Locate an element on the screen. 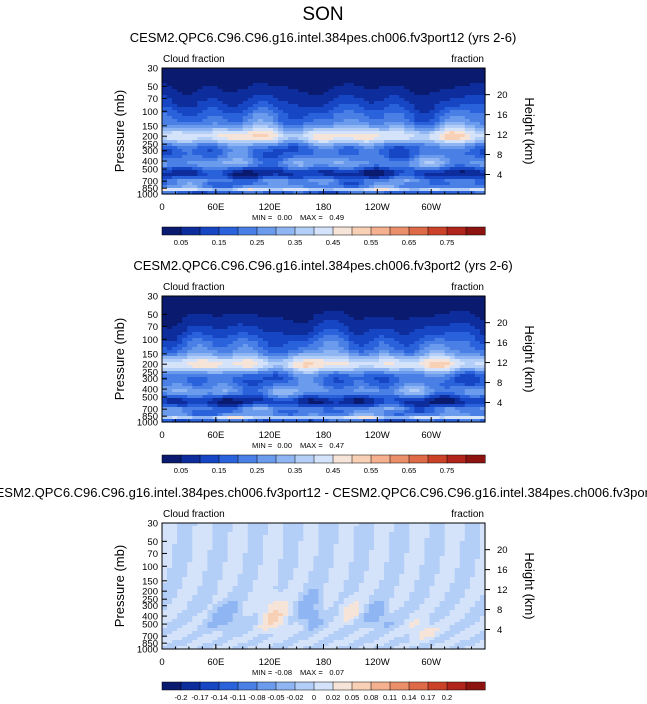  y-tick-label: 700 is located at coordinates (150, 182).